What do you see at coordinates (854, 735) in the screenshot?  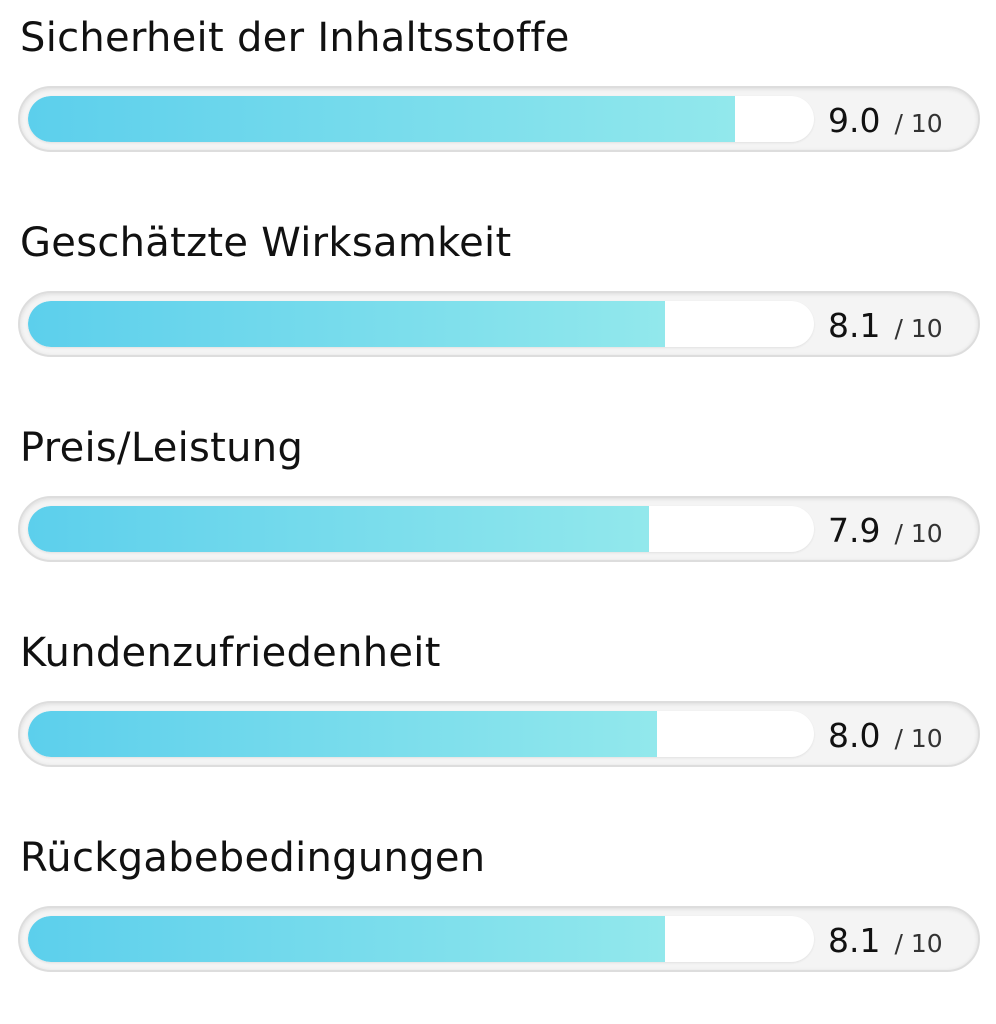 I see `score-value: 8.0` at bounding box center [854, 735].